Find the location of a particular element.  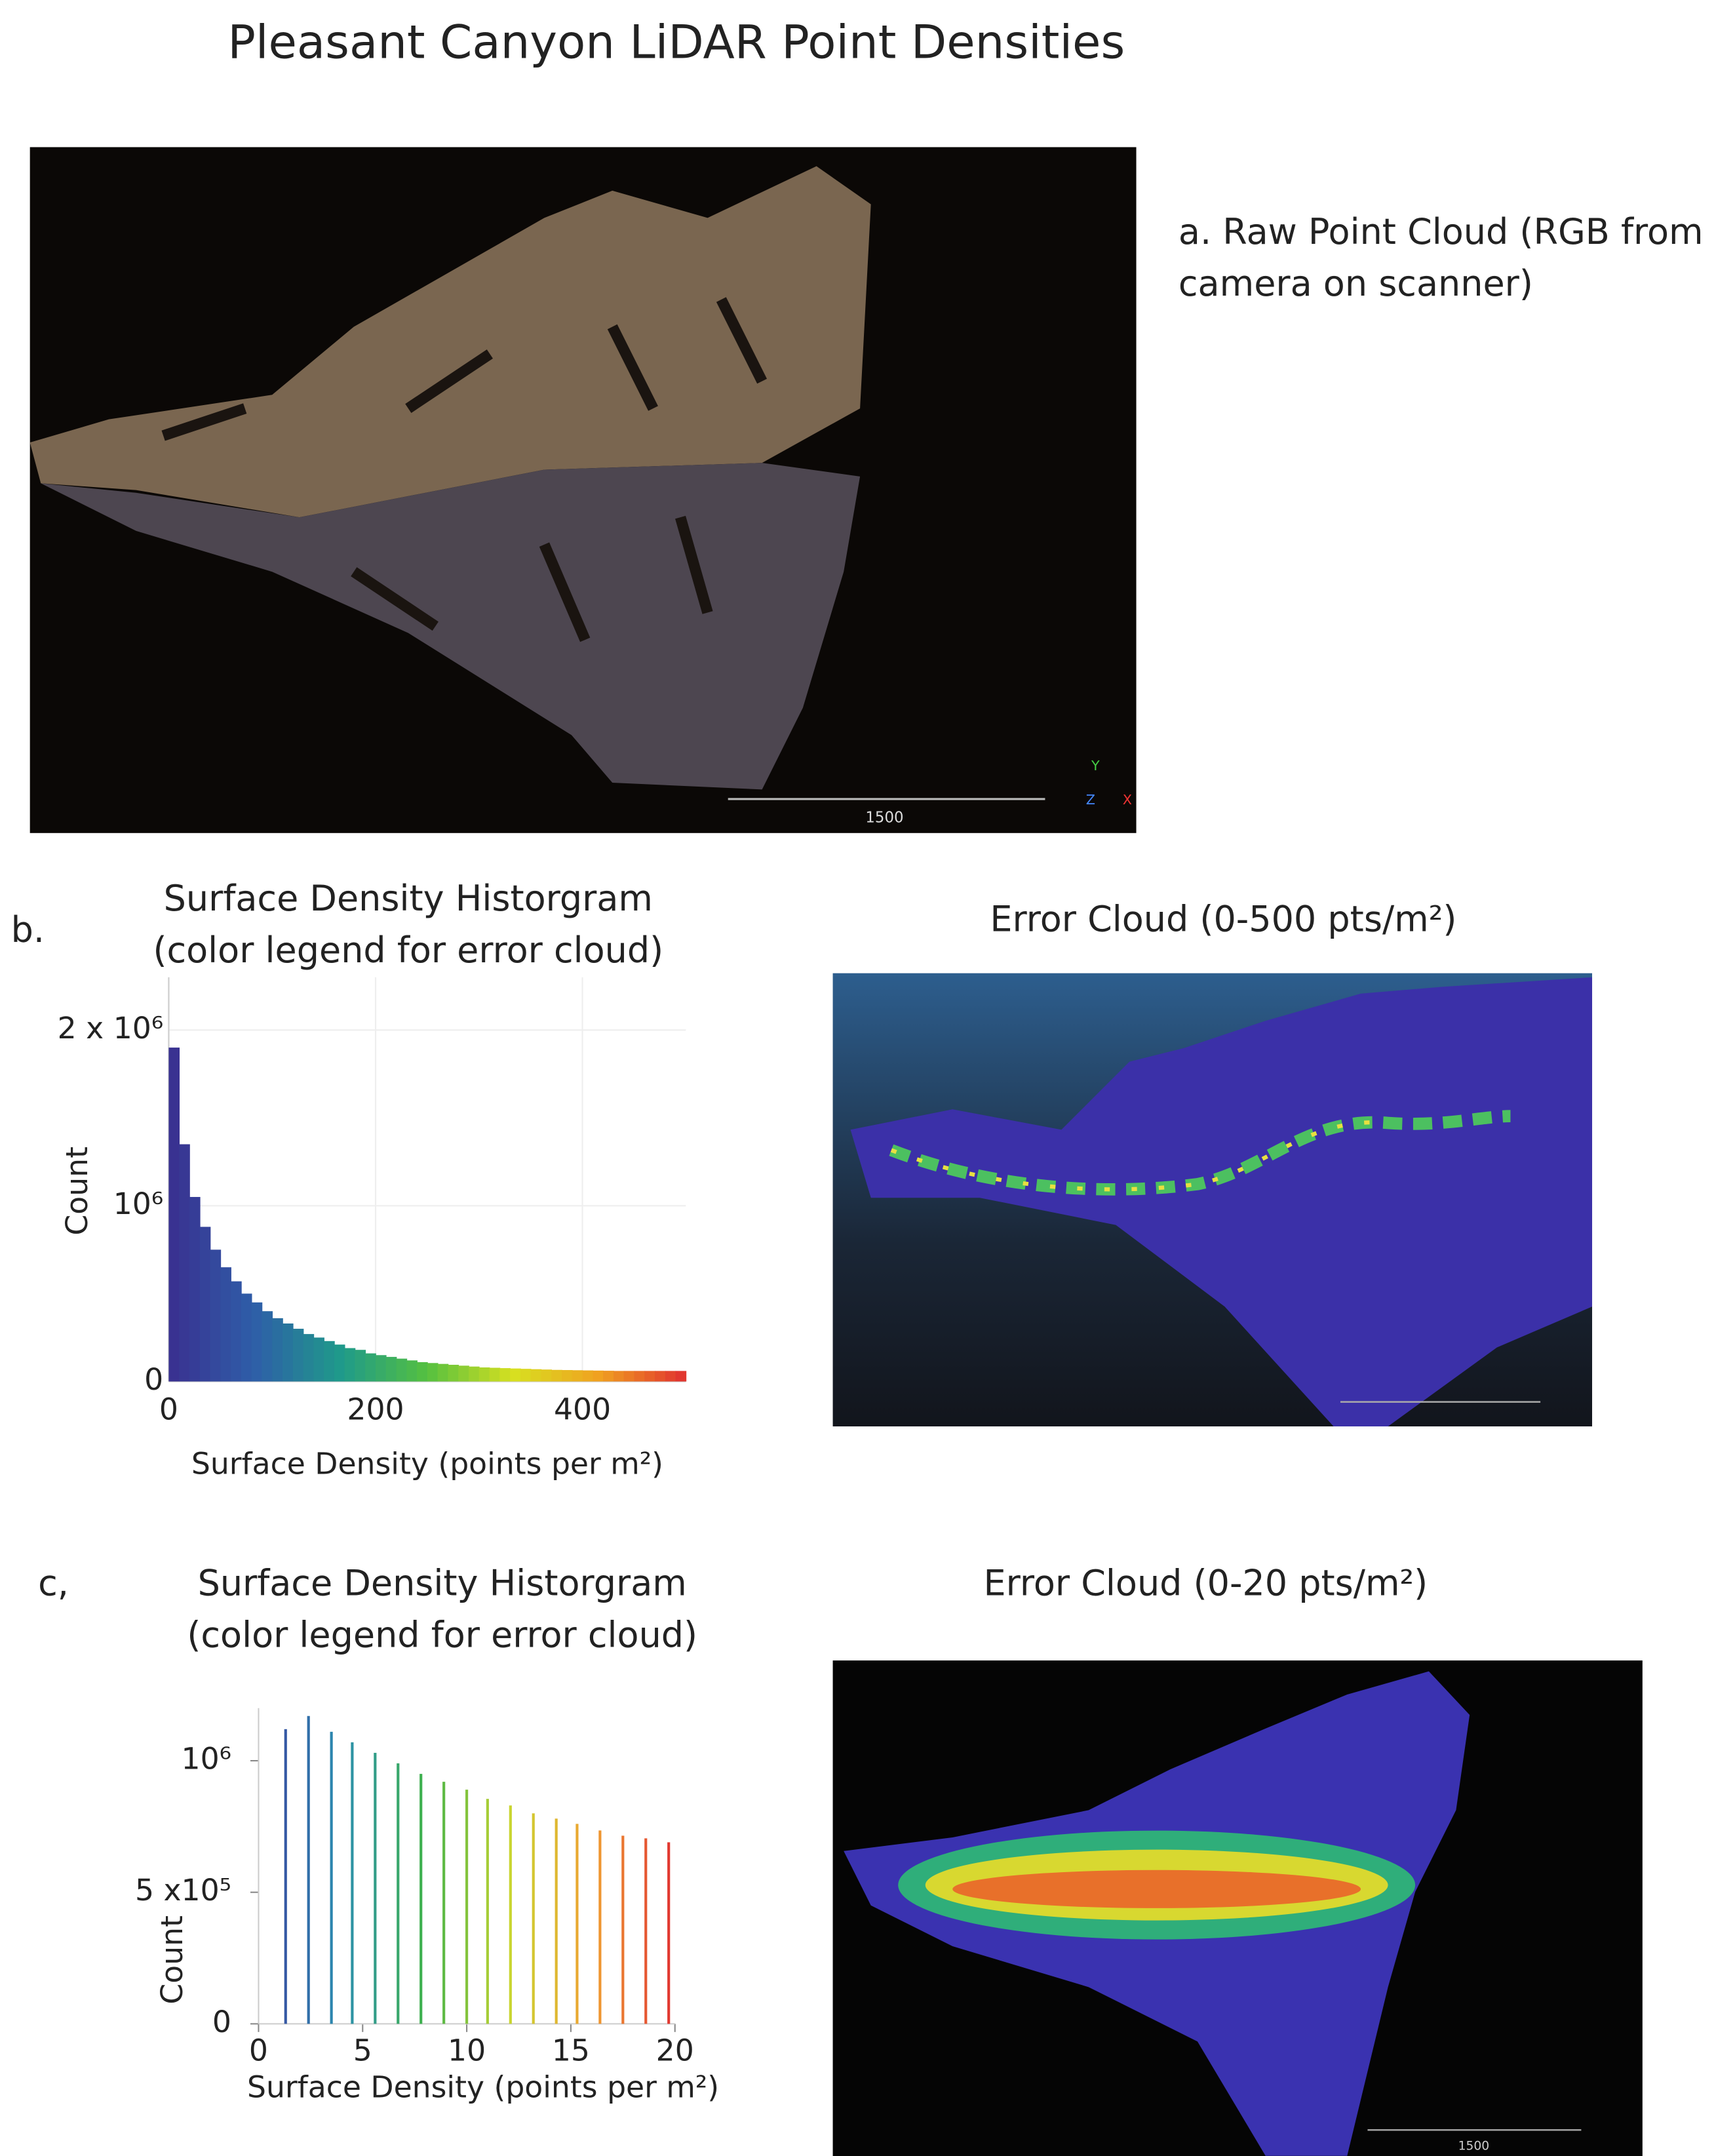

image-title: Error Cloud (0-500 pts/m²) is located at coordinates (1223, 918).